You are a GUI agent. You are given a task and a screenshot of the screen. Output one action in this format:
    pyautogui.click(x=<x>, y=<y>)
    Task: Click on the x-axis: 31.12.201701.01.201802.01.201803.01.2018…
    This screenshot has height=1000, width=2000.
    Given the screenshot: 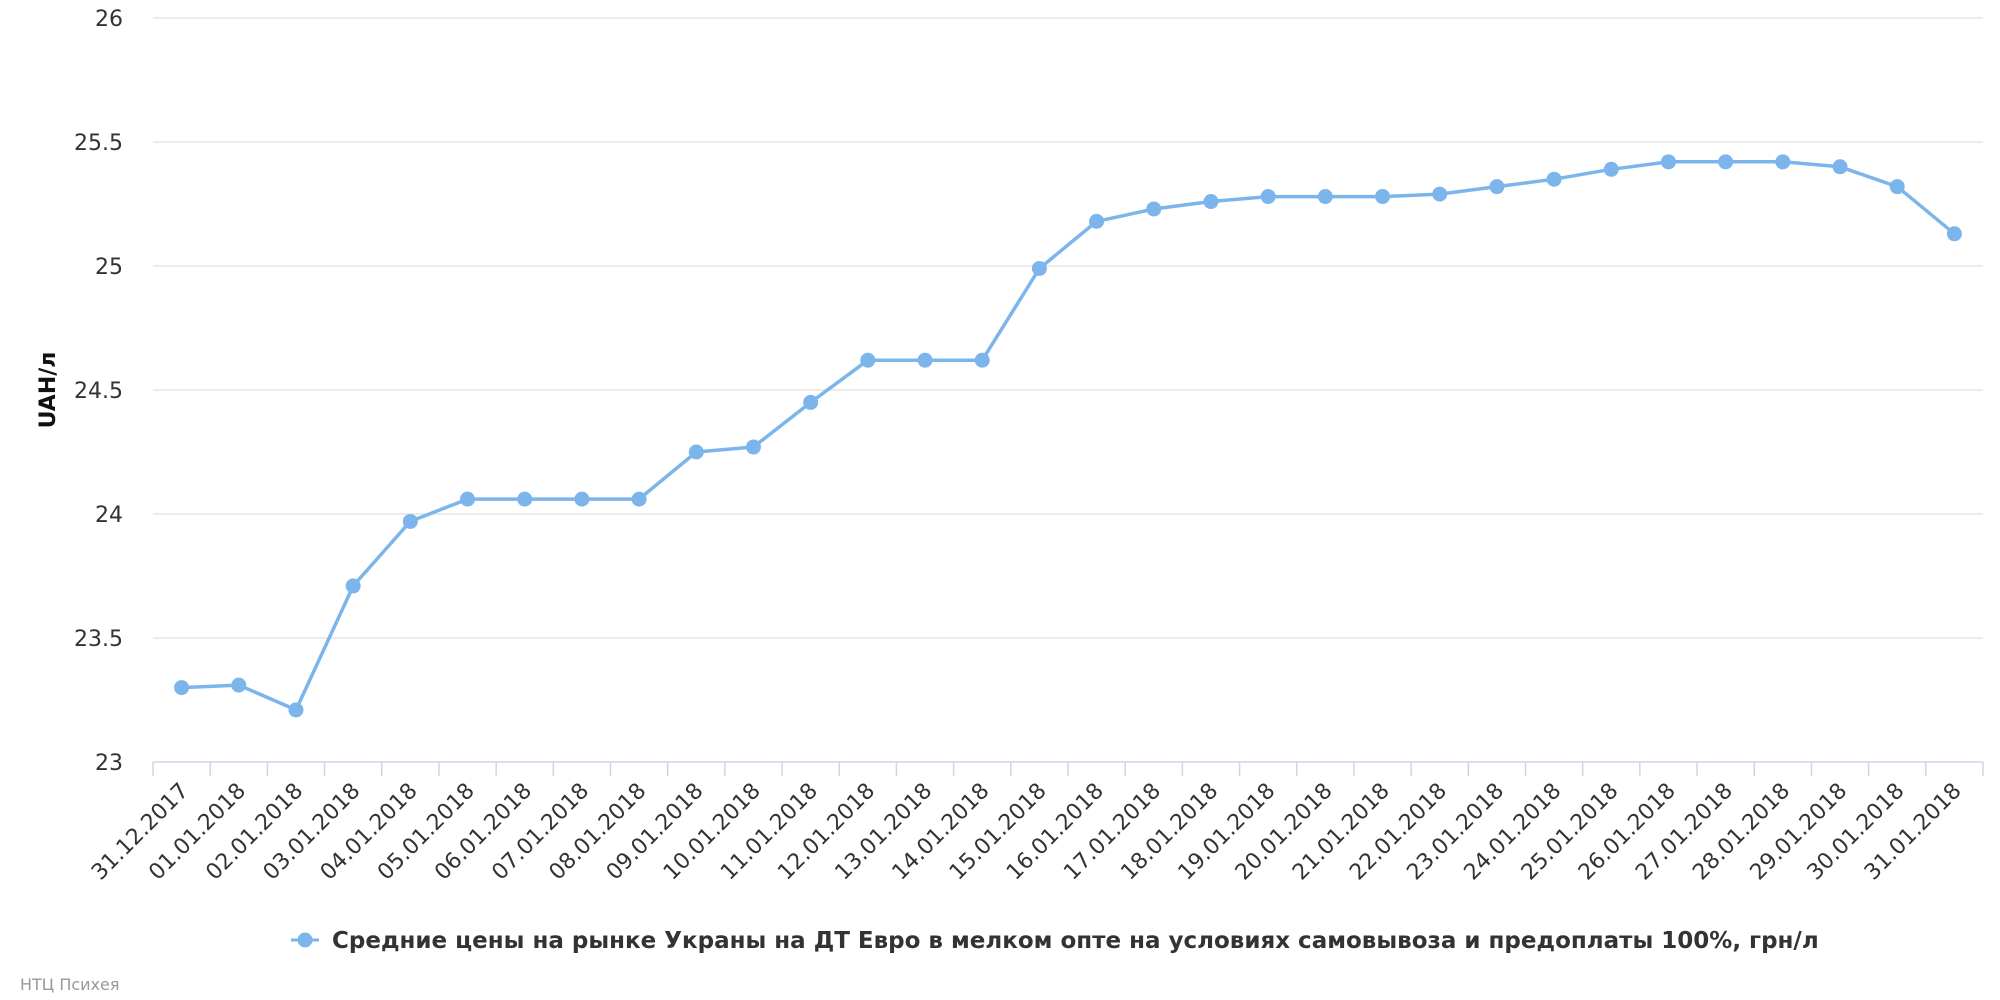 What is the action you would take?
    pyautogui.click(x=1035, y=823)
    